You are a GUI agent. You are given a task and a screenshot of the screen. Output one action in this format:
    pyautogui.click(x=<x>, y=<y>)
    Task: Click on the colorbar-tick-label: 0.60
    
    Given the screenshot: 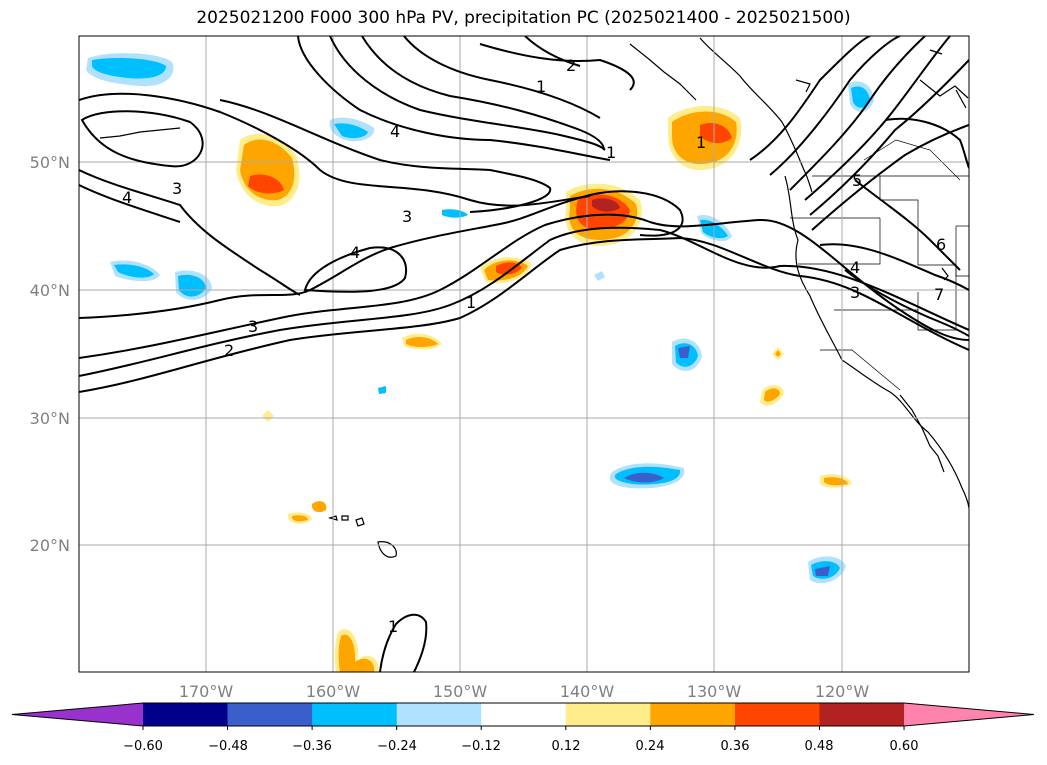 What is the action you would take?
    pyautogui.click(x=904, y=746)
    